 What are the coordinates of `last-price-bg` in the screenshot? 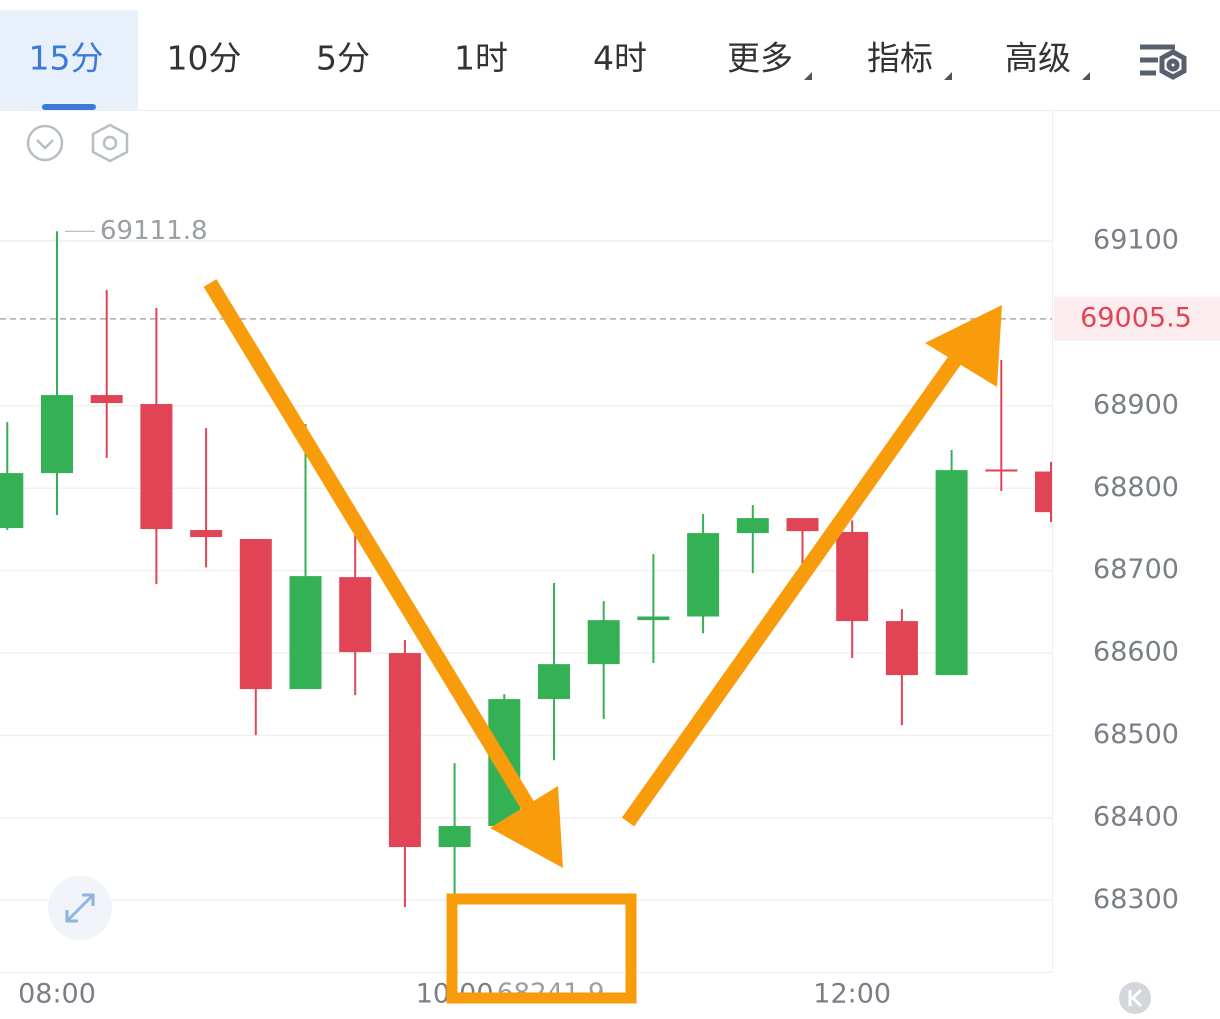 It's located at (1137, 318).